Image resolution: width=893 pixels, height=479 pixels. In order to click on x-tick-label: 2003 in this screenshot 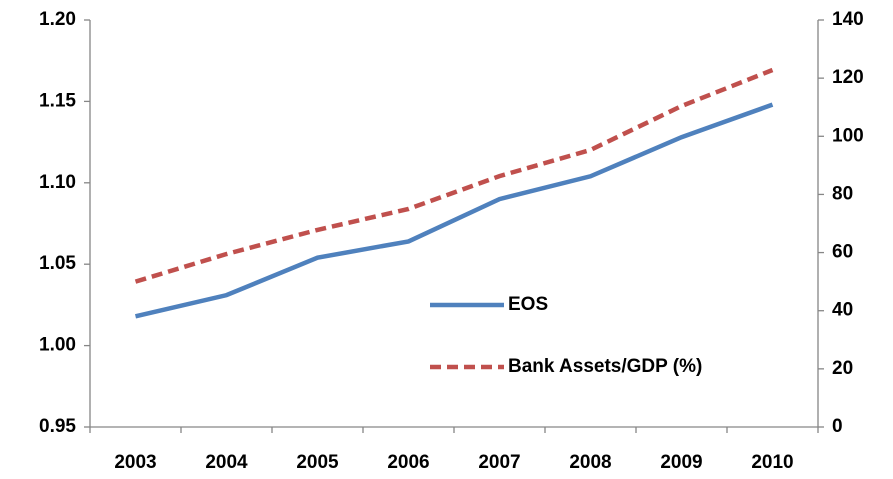, I will do `click(135, 462)`.